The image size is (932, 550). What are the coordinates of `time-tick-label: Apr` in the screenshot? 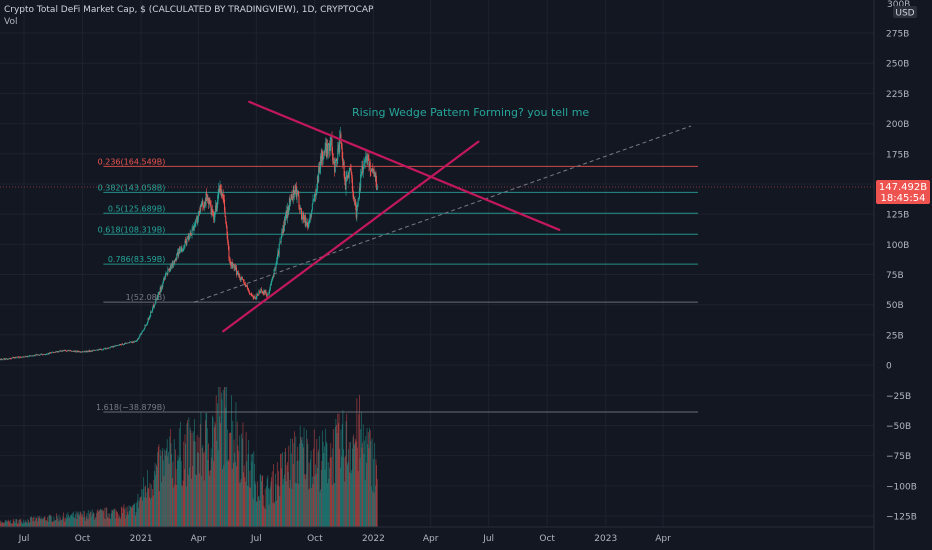 It's located at (663, 539).